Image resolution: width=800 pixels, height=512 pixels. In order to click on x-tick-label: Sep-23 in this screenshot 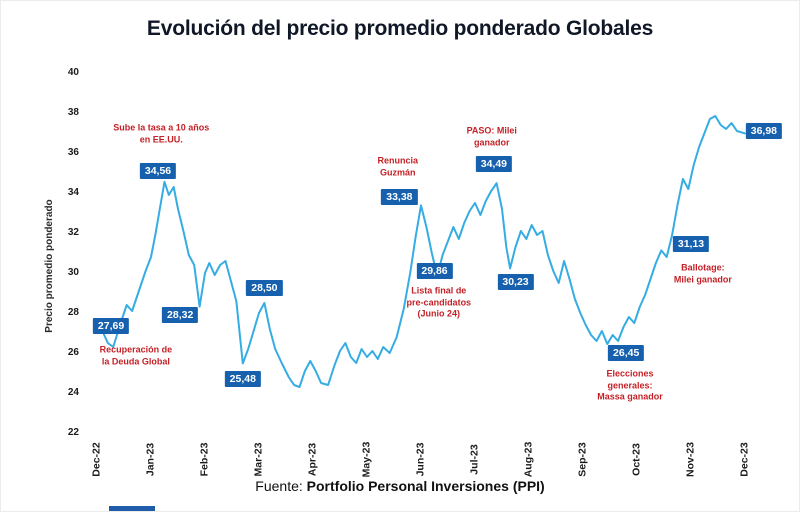, I will do `click(582, 459)`.